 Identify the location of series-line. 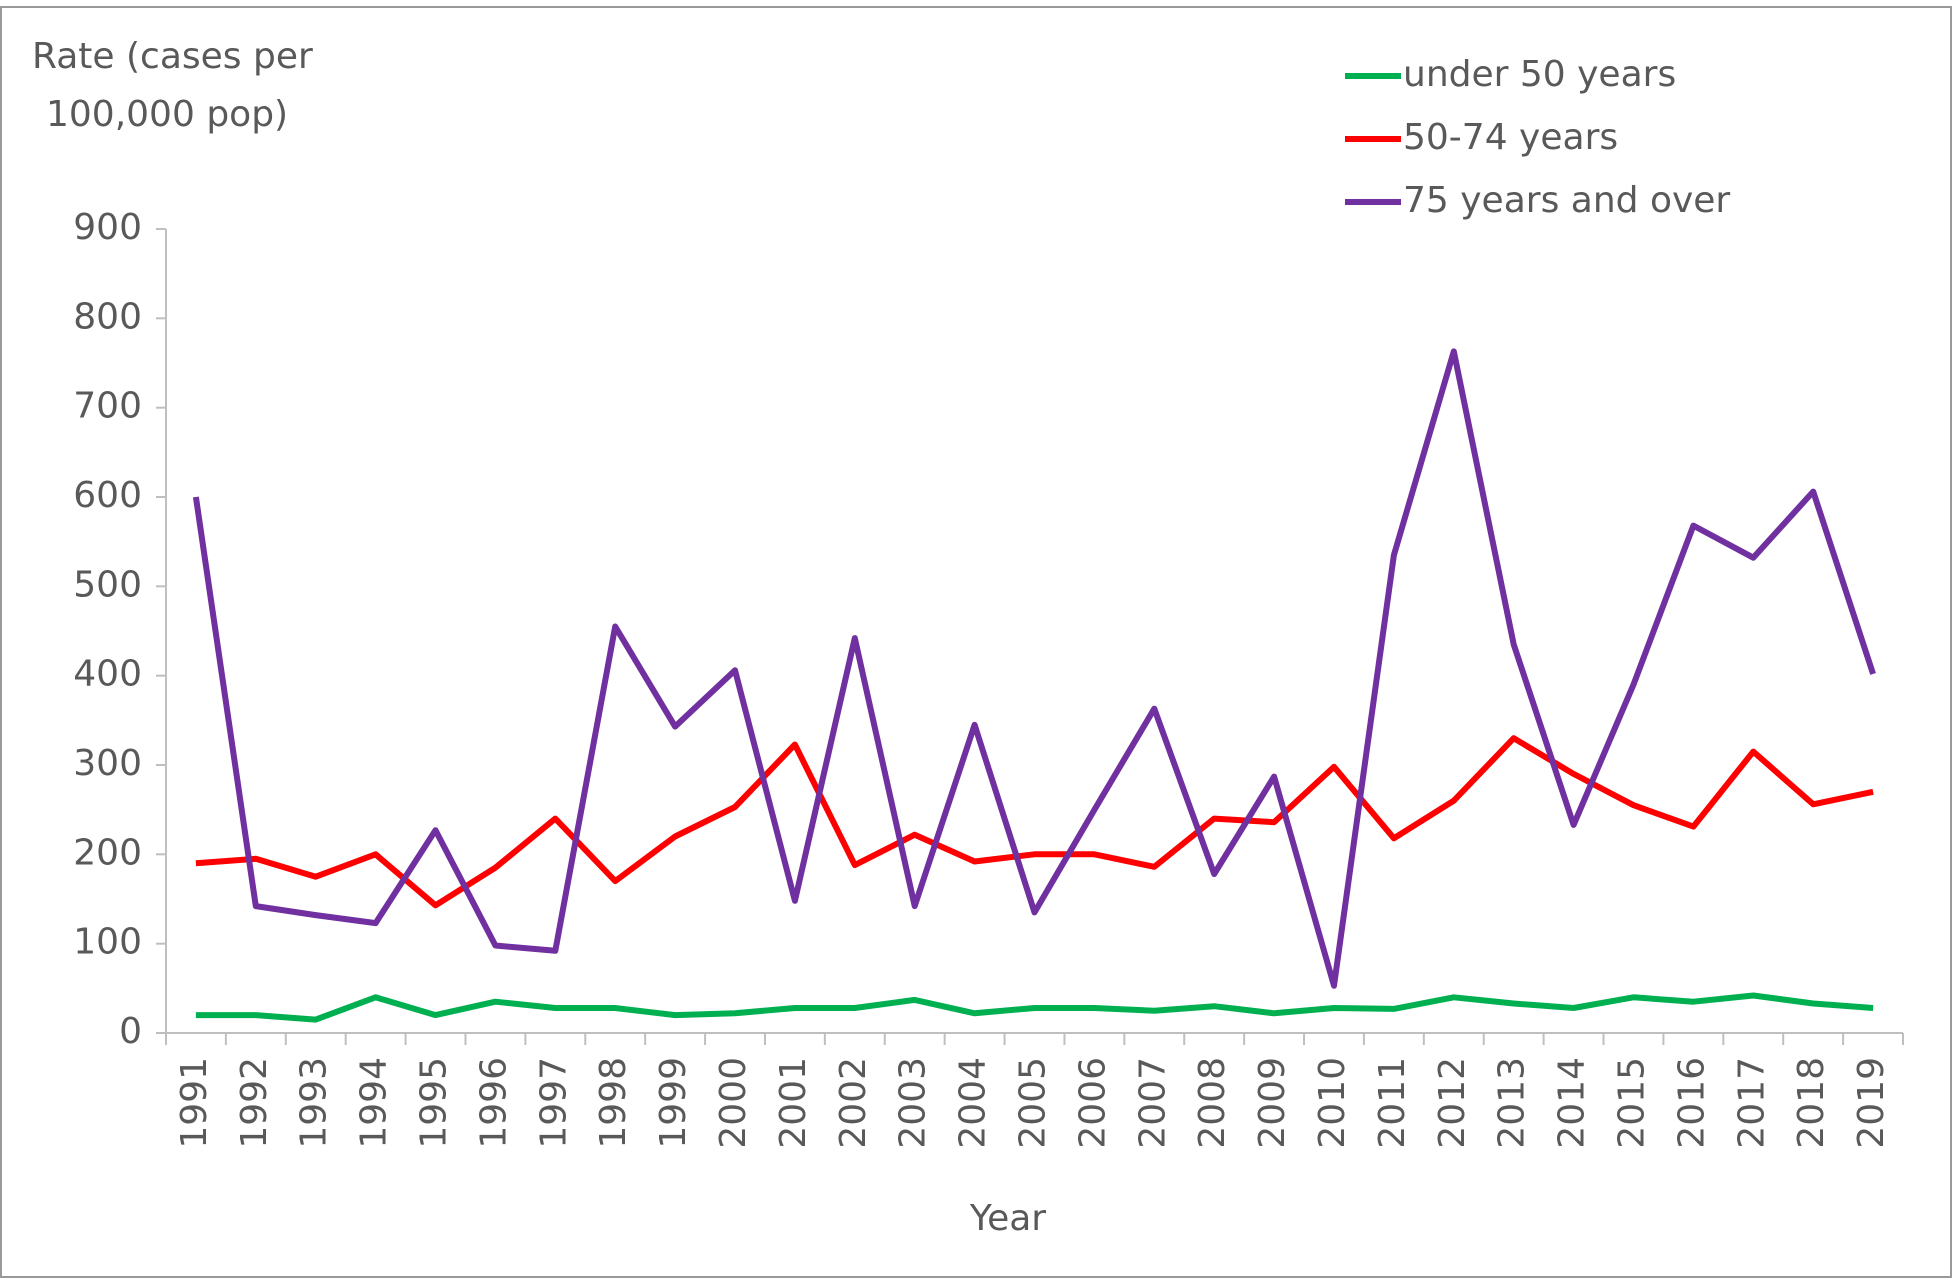
(1034, 1007).